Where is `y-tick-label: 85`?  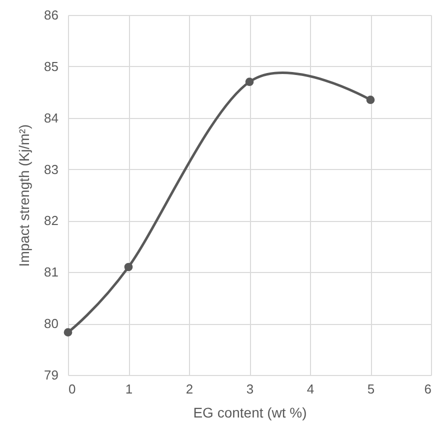 y-tick-label: 85 is located at coordinates (51, 66).